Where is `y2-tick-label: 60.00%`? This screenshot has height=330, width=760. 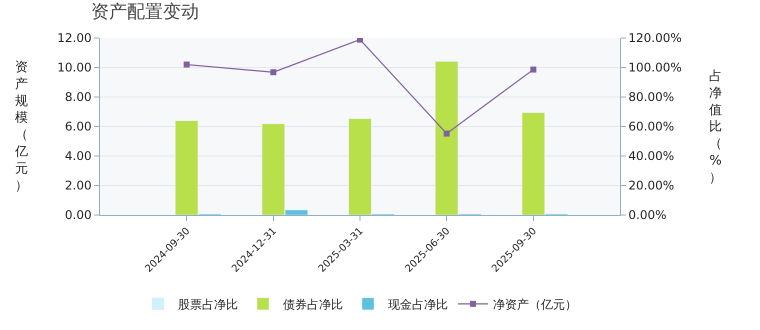
y2-tick-label: 60.00% is located at coordinates (651, 127).